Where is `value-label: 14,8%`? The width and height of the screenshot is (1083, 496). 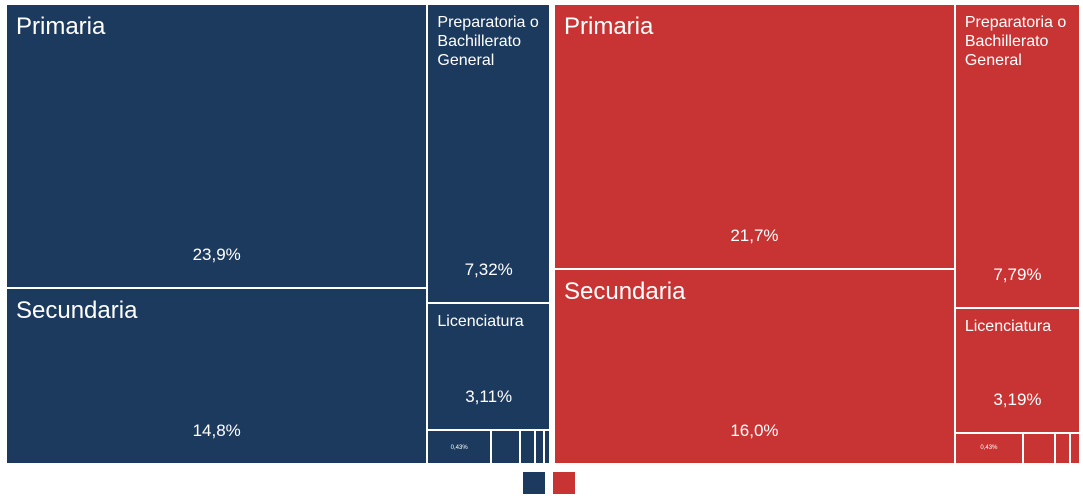
value-label: 14,8% is located at coordinates (216, 430).